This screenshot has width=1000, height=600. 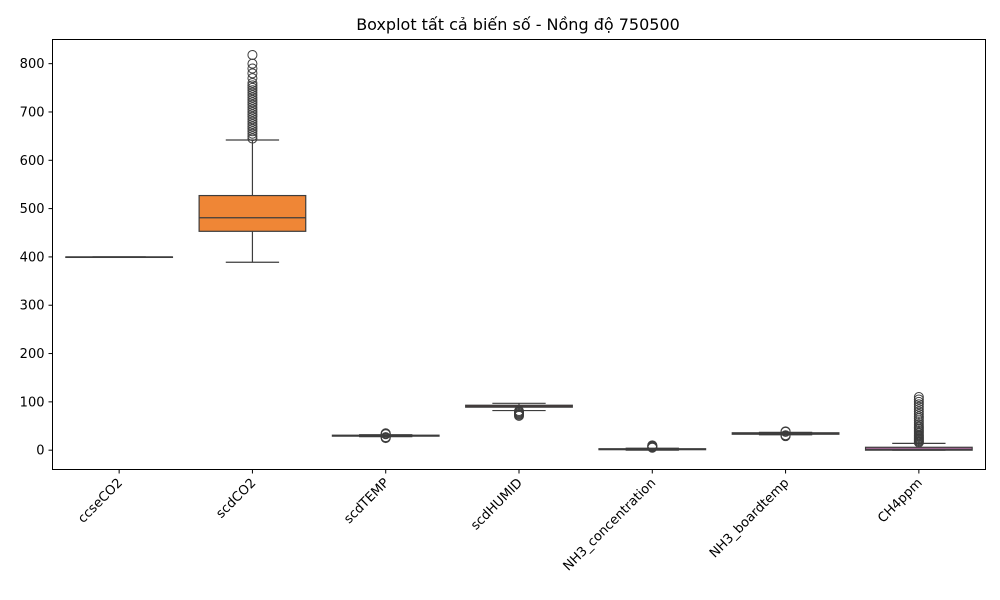 I want to click on y-tick-label: 0, so click(x=40, y=451).